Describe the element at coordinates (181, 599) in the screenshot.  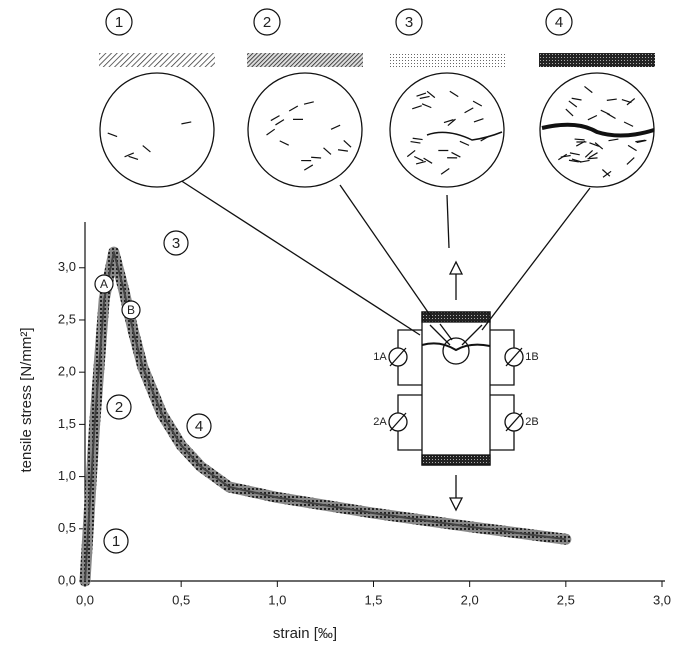
I see `x-tick-label: 0,5` at that location.